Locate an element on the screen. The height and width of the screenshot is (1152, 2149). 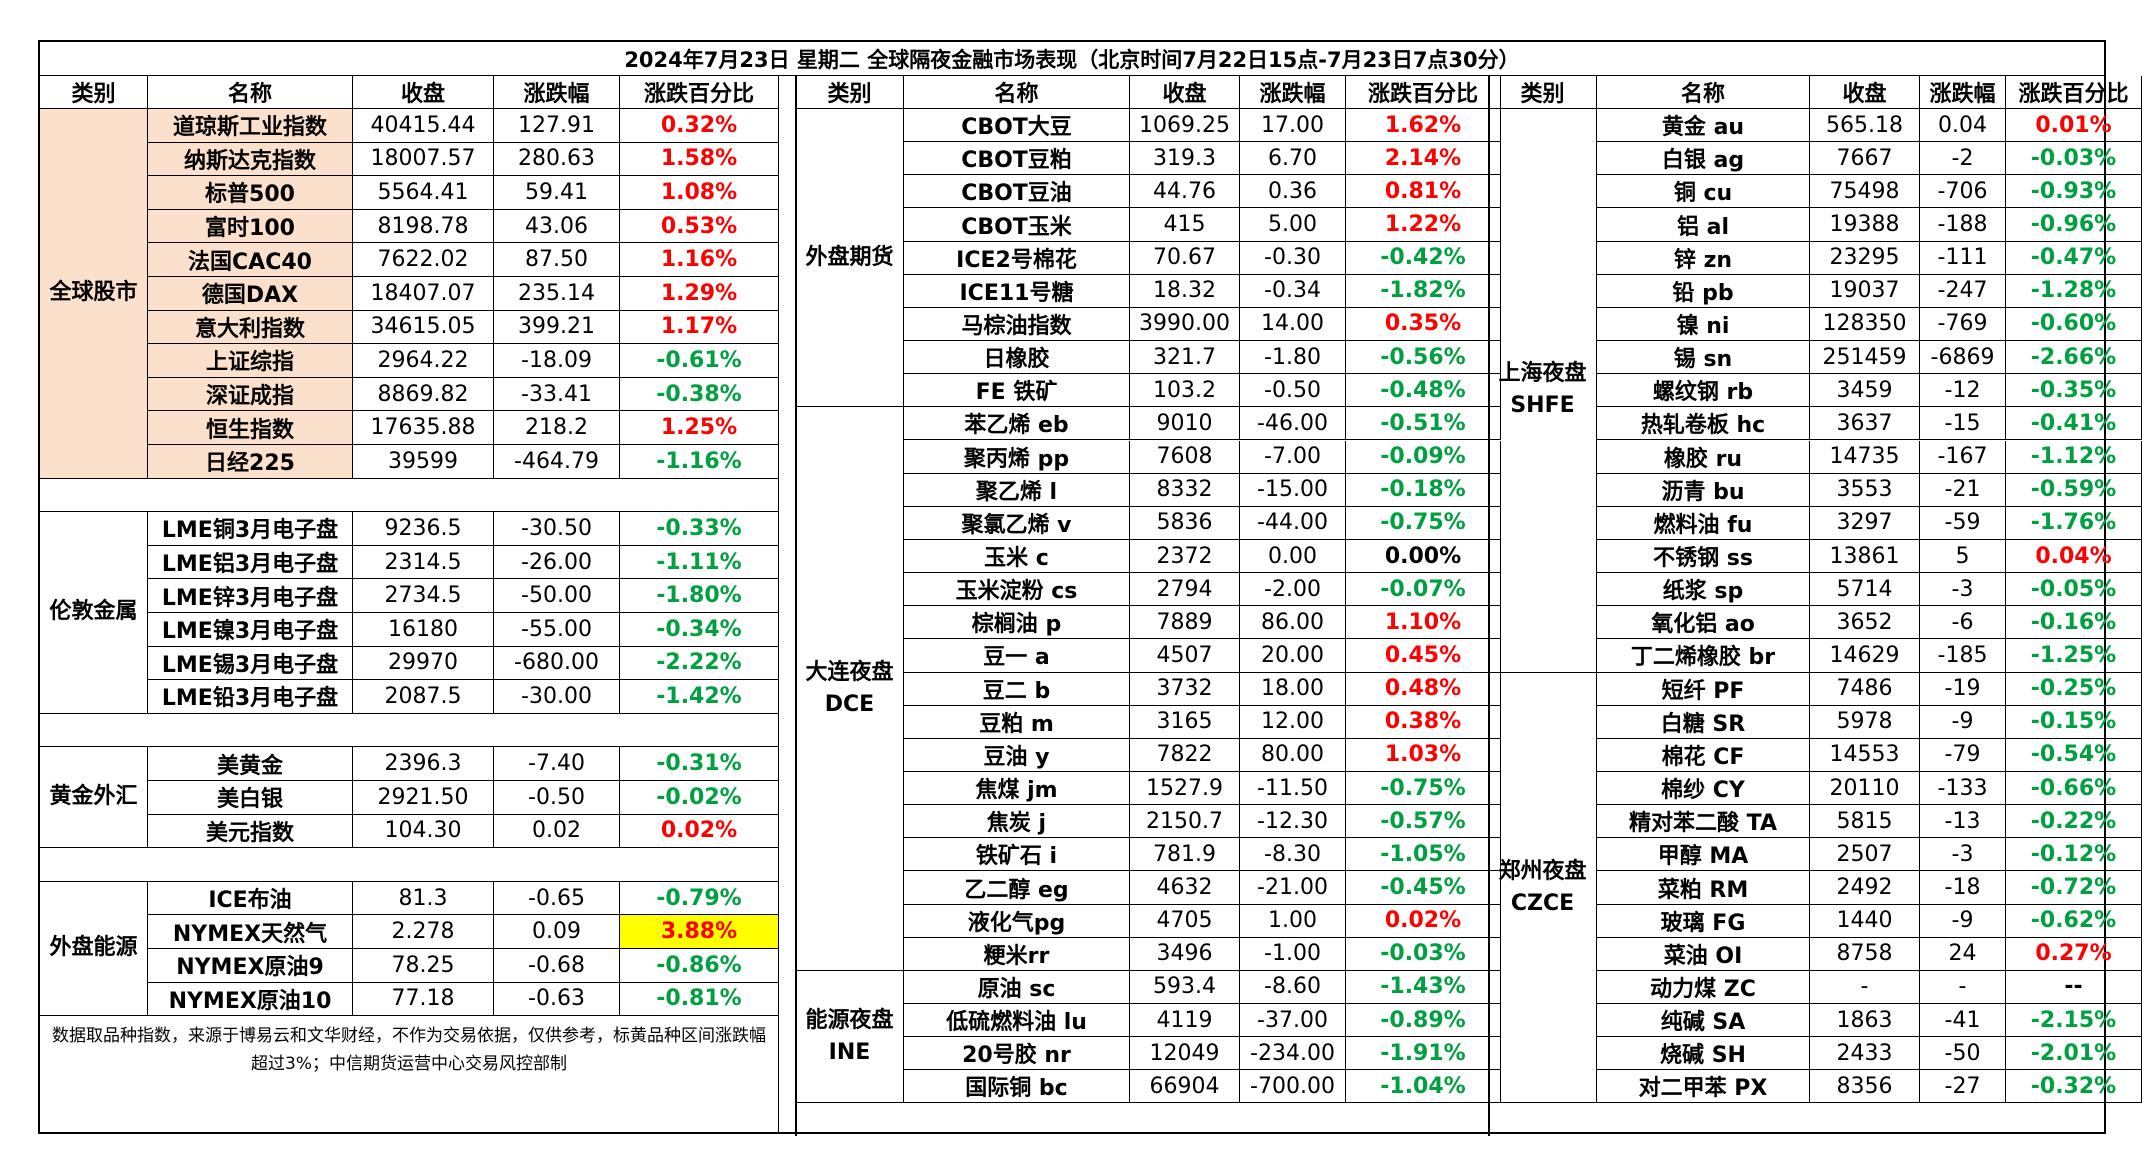
change-cell: 18.00 is located at coordinates (1293, 689).